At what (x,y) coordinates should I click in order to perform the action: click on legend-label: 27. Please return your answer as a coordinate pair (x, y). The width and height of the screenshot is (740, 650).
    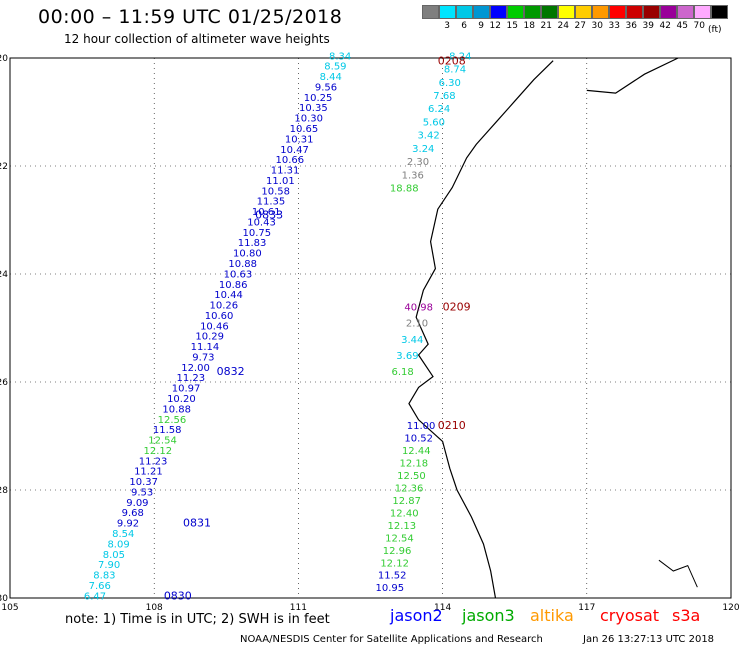
    Looking at the image, I should click on (580, 26).